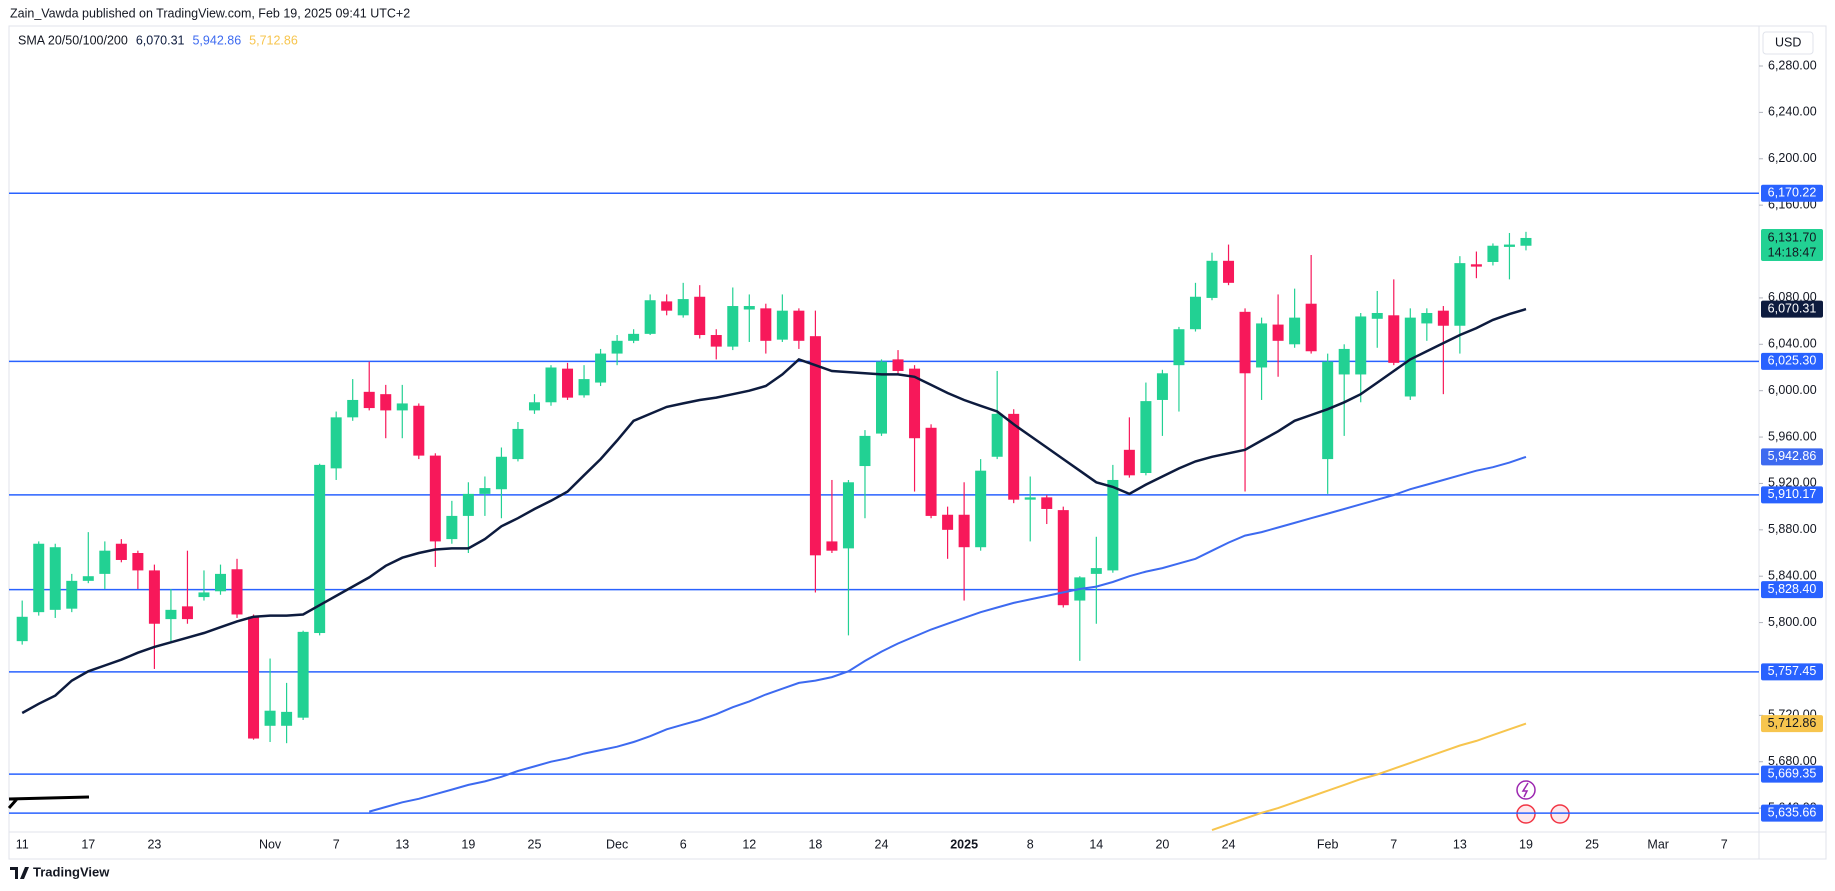 Image resolution: width=1835 pixels, height=891 pixels. Describe the element at coordinates (154, 844) in the screenshot. I see `x-tick-label: 23` at that location.